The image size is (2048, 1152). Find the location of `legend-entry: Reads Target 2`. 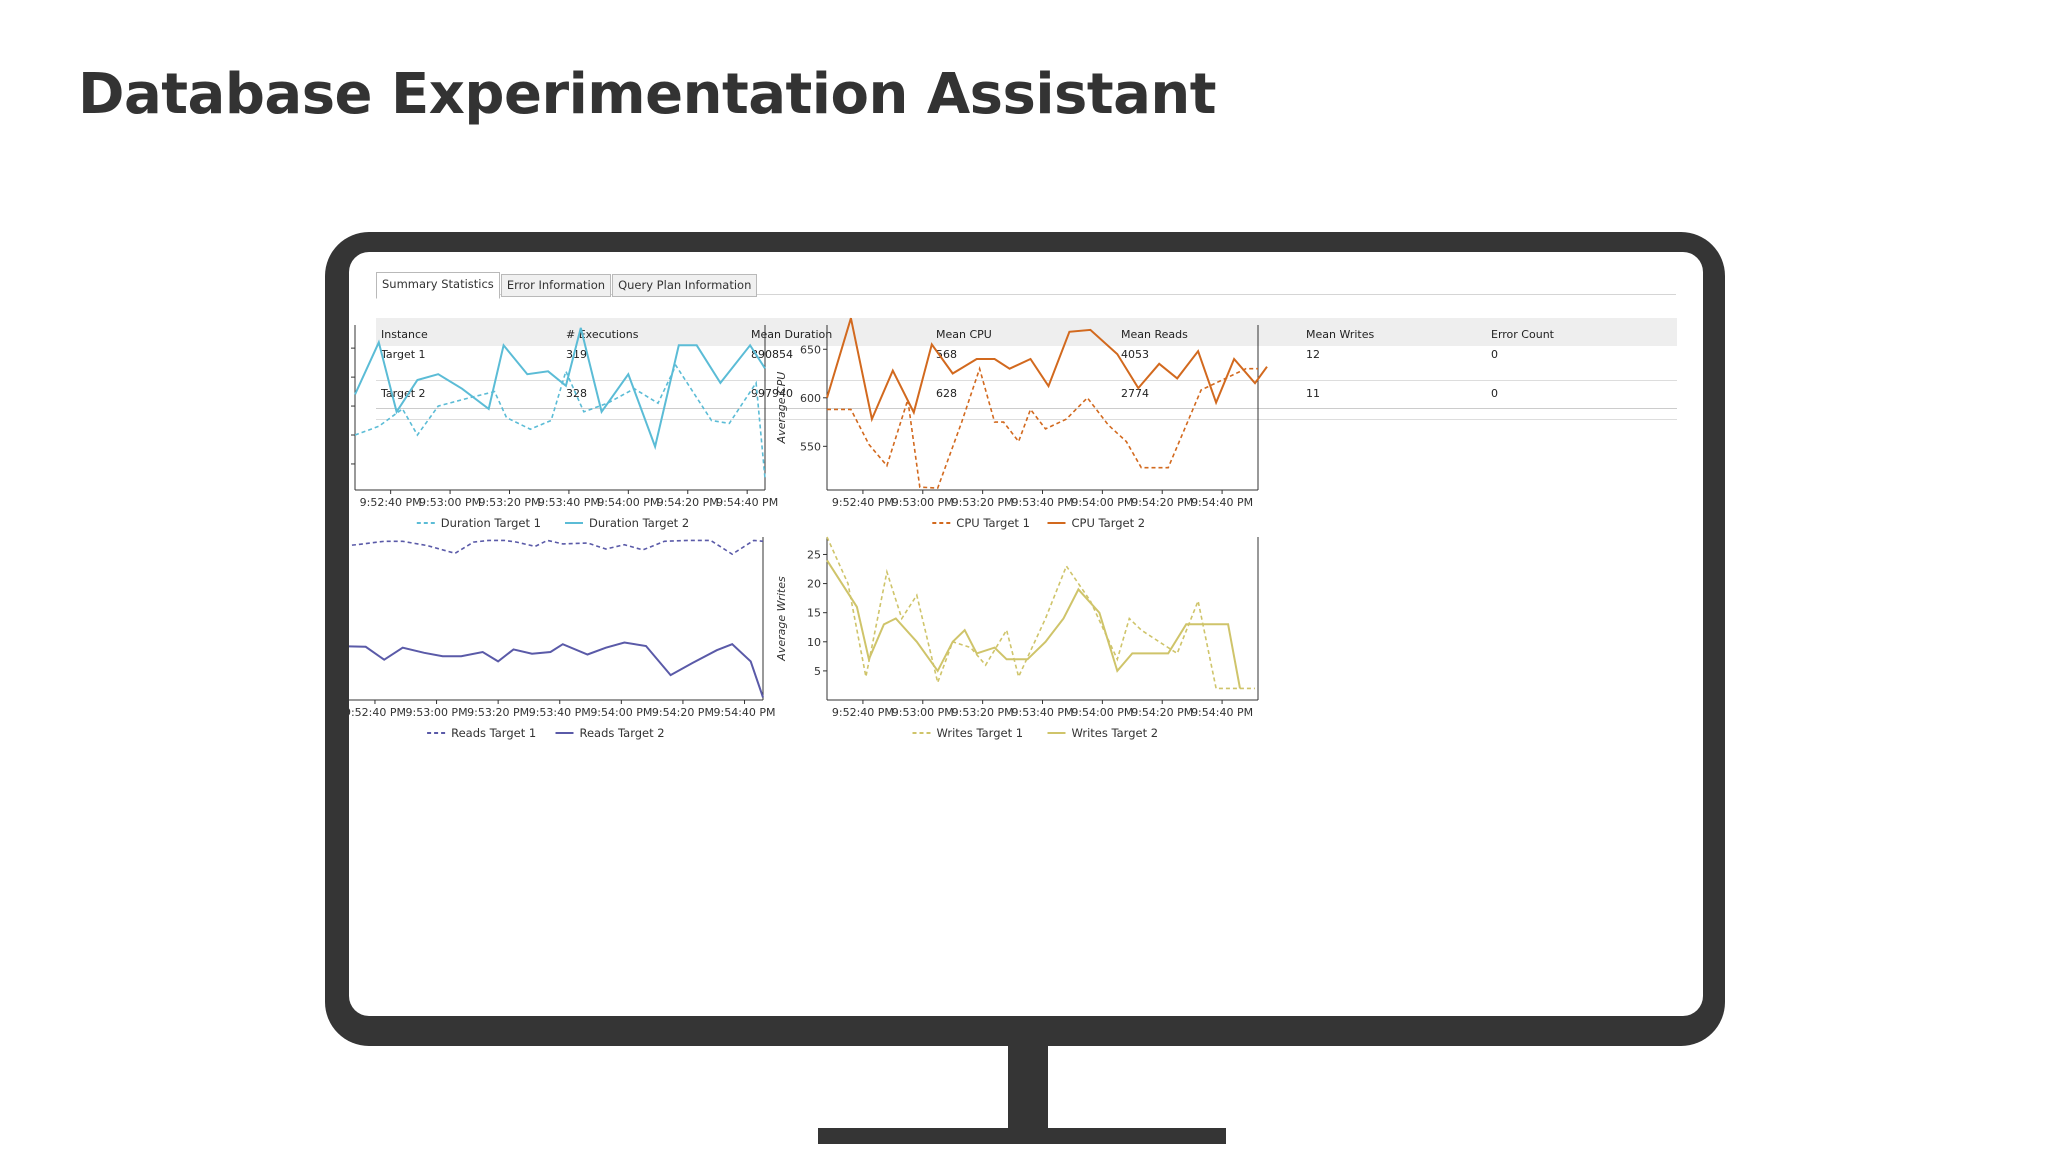

legend-entry: Reads Target 2 is located at coordinates (622, 733).